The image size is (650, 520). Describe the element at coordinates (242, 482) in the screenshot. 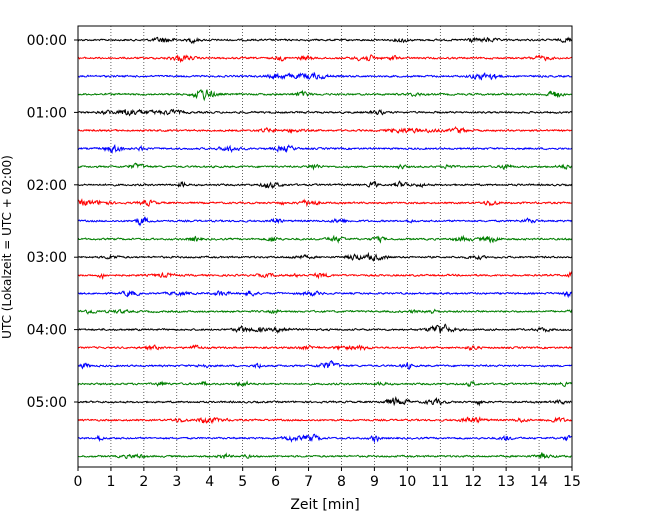

I see `x-tick-label: 5` at that location.